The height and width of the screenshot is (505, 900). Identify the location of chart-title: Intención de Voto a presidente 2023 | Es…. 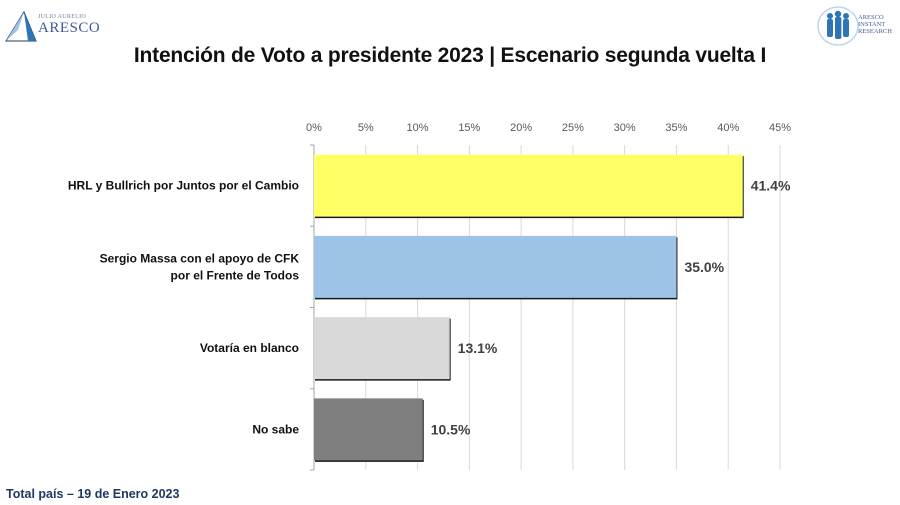
(450, 55).